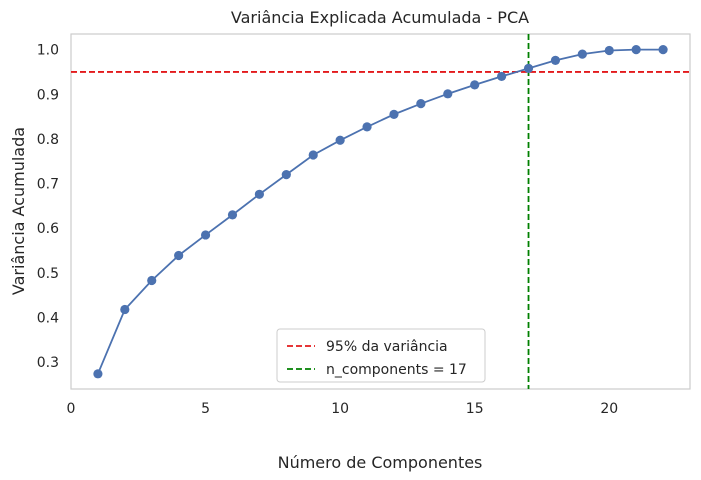 Image resolution: width=701 pixels, height=480 pixels. I want to click on x-tick-label: 20, so click(609, 409).